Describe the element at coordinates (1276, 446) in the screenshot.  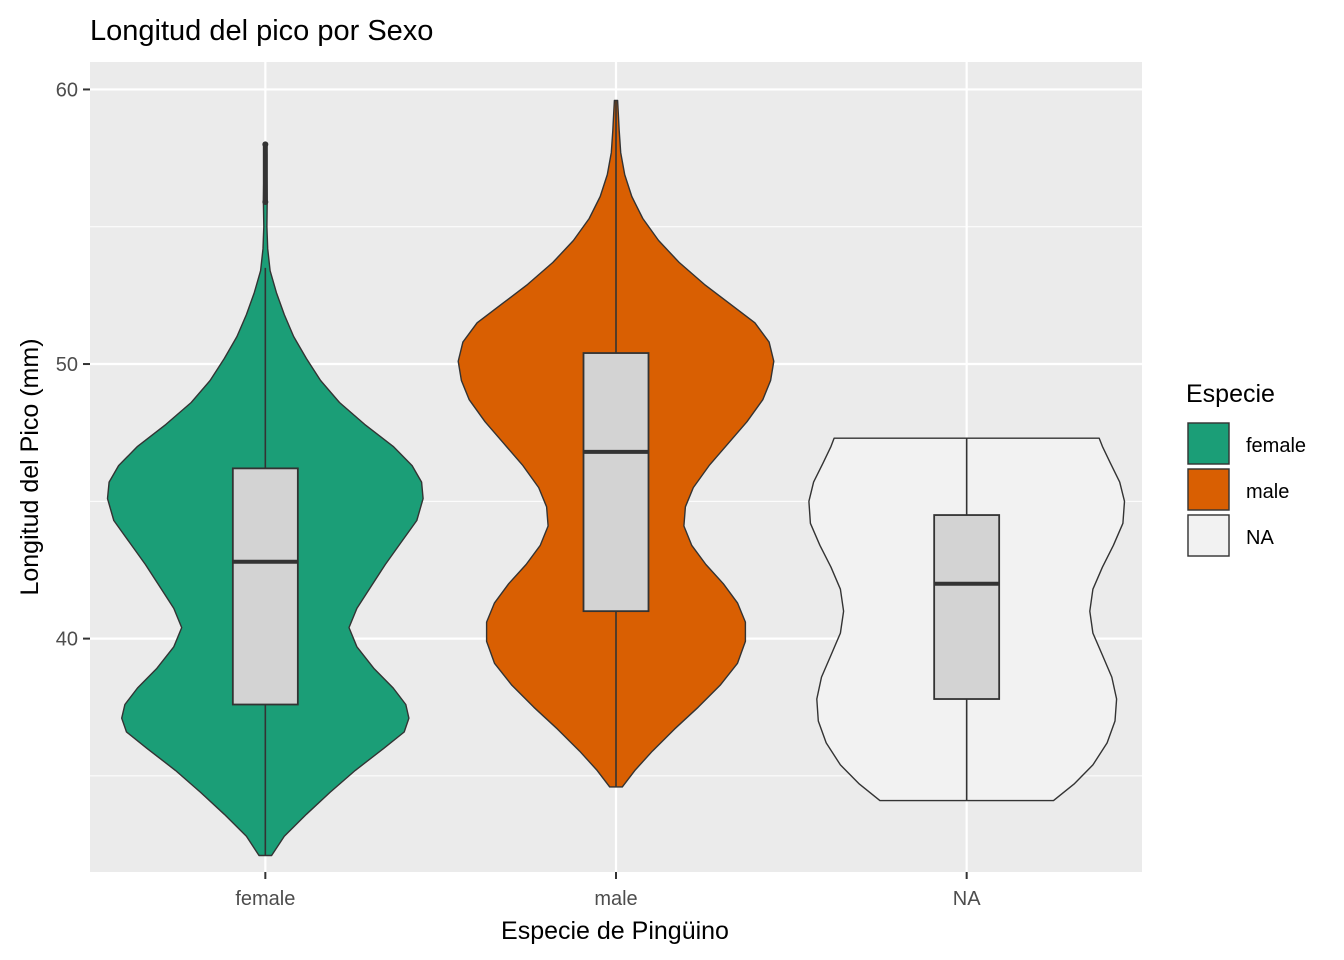
I see `legend-label: female` at that location.